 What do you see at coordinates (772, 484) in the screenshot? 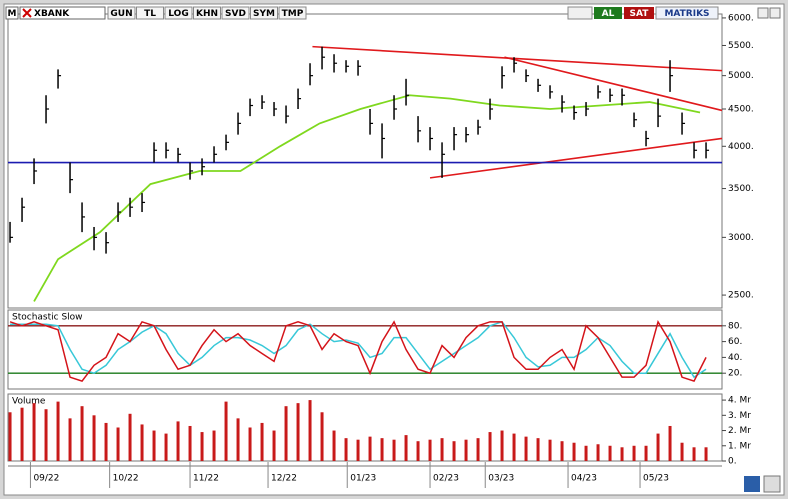
I see `settings` at bounding box center [772, 484].